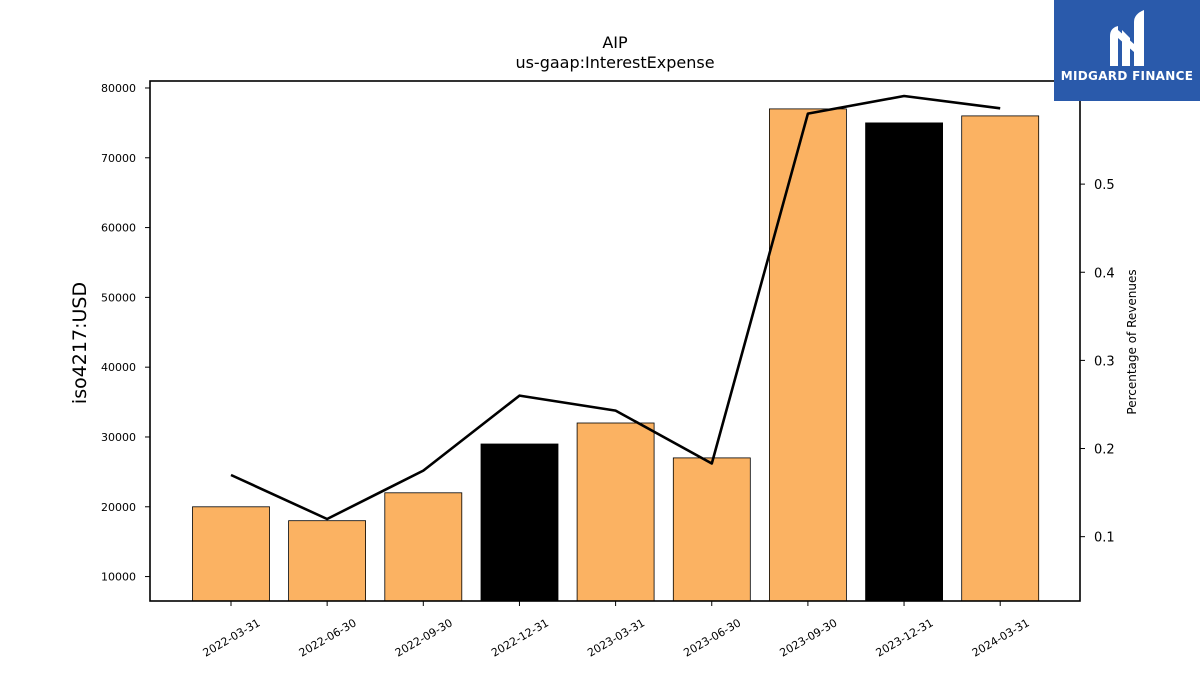  What do you see at coordinates (118, 297) in the screenshot?
I see `y-tick-label: 50000` at bounding box center [118, 297].